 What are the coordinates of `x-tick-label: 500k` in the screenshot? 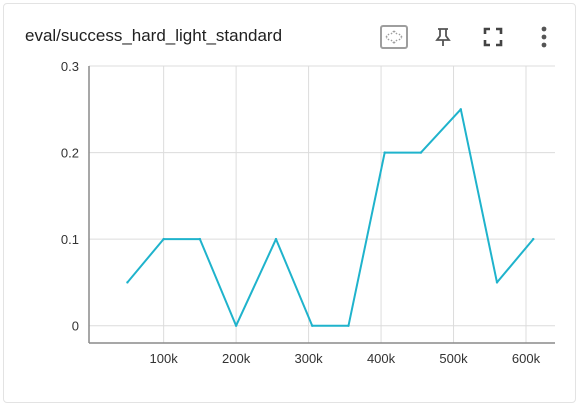 It's located at (453, 358).